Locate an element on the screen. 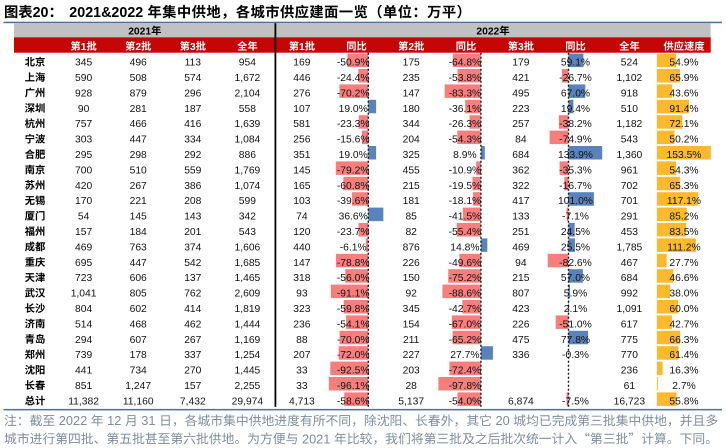 The height and width of the screenshot is (448, 726). svg-text: -53.8% is located at coordinates (465, 78).